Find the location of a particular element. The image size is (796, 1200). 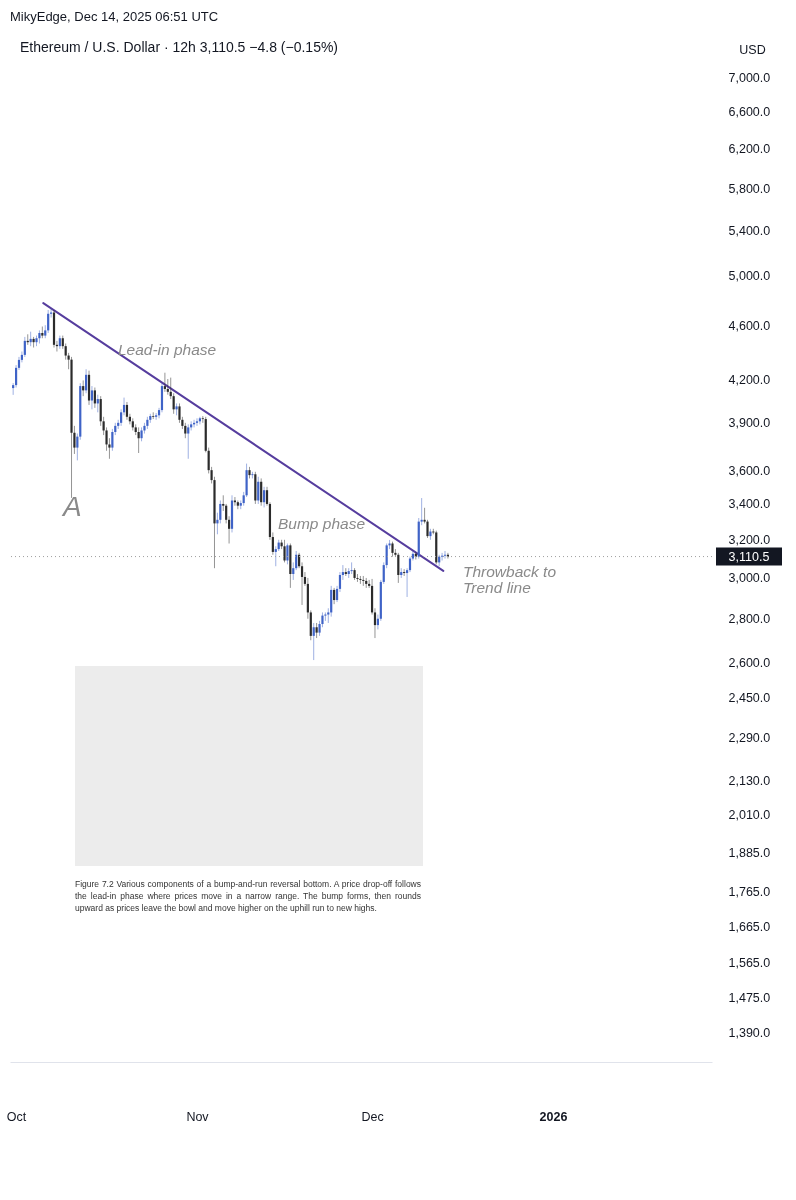

y-tick-label: 1,565.0 is located at coordinates (749, 963).